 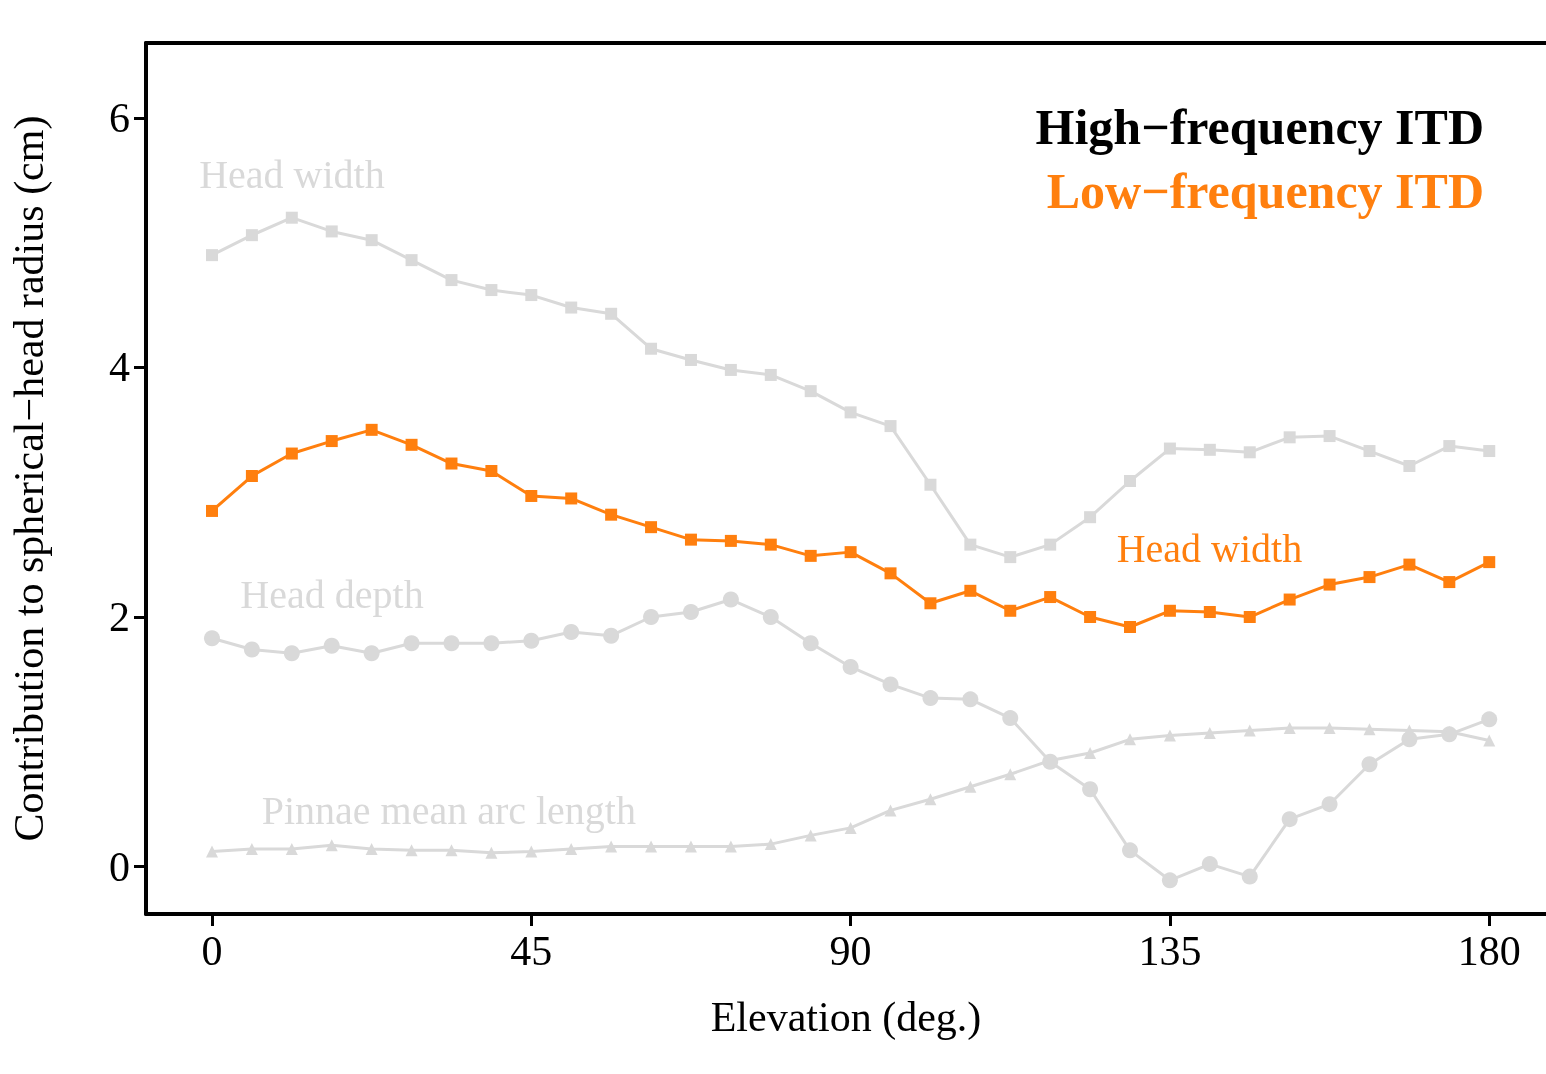 What do you see at coordinates (119, 617) in the screenshot?
I see `y-tick-label: 2` at bounding box center [119, 617].